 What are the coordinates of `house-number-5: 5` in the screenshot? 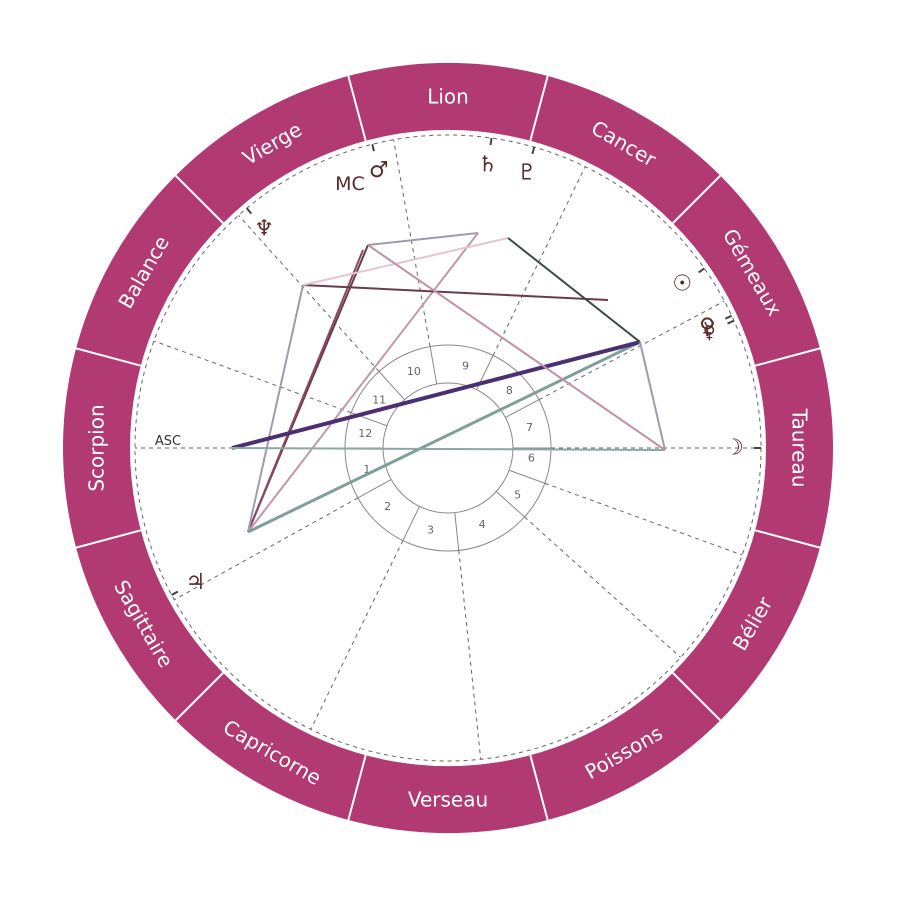 It's located at (517, 494).